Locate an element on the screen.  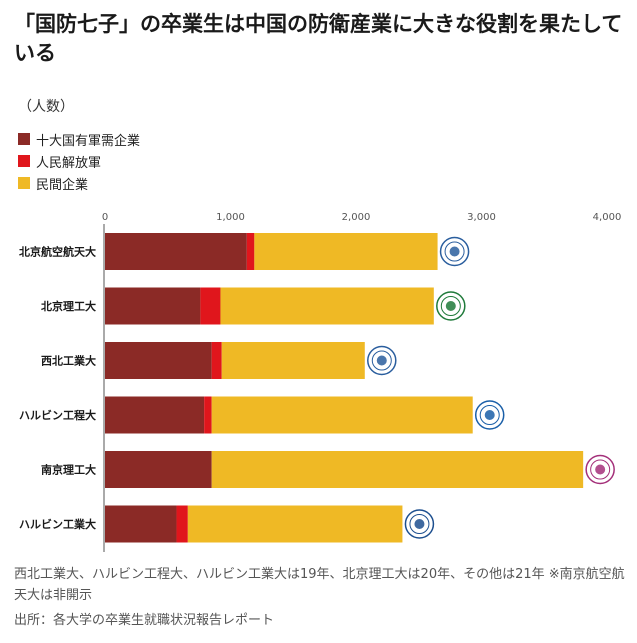
legend-item-state-defense: 十大国有軍需企業 is located at coordinates (79, 139).